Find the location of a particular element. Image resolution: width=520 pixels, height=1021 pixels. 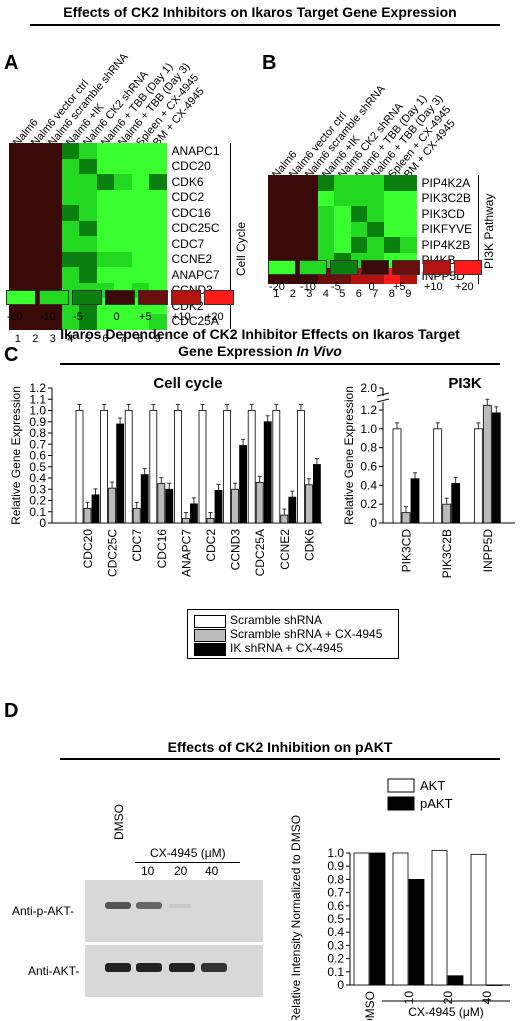

legend-swatch-scramble is located at coordinates (210, 621).